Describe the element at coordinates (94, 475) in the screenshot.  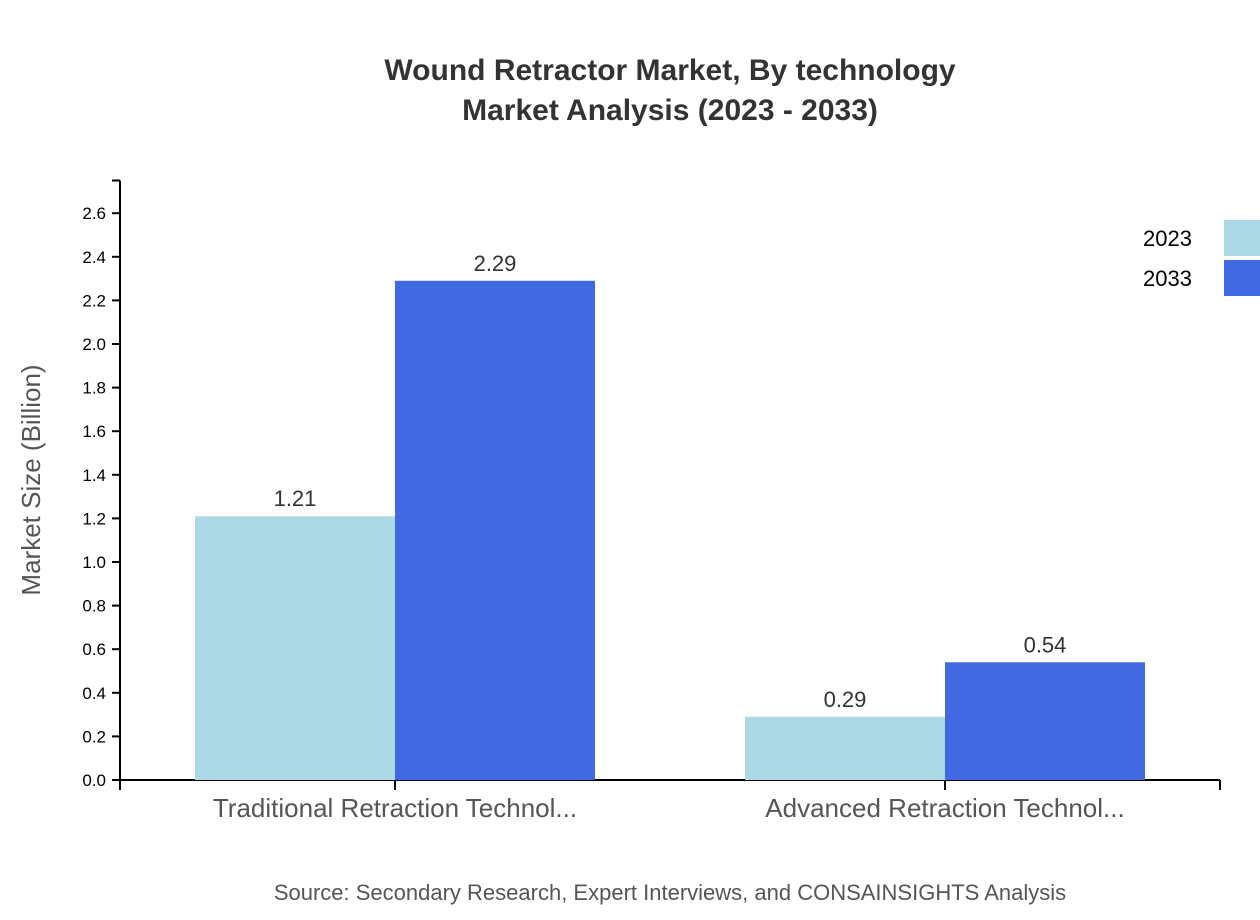
I see `y-tick-label: 1.4` at that location.